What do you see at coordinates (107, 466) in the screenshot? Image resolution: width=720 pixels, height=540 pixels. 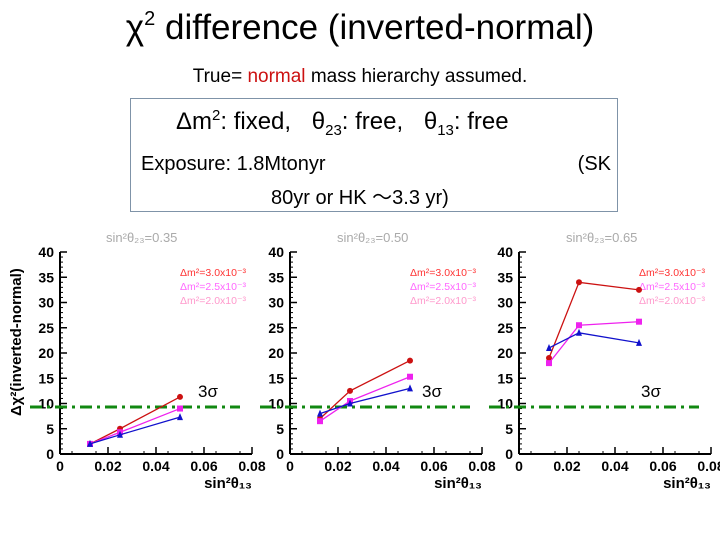 I see `panel1-x-tick-label: 0.02` at bounding box center [107, 466].